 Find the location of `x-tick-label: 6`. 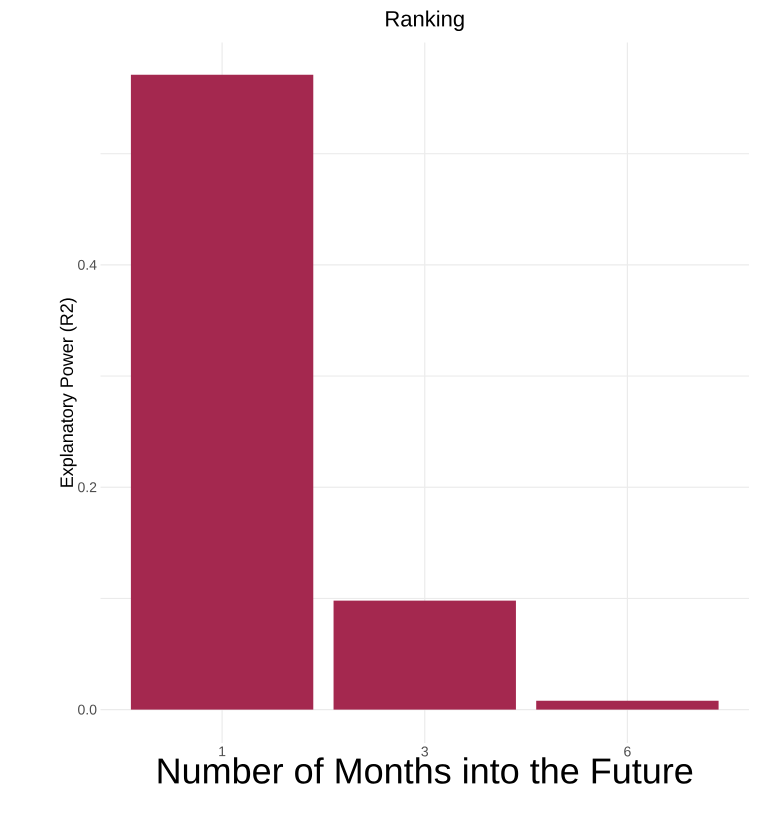

x-tick-label: 6 is located at coordinates (627, 751).